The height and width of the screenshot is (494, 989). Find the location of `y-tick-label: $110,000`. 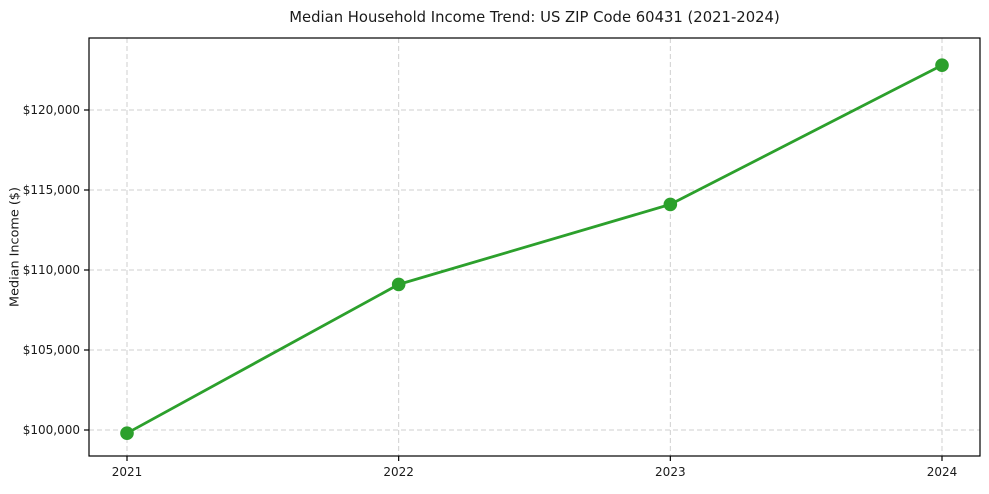

y-tick-label: $110,000 is located at coordinates (51, 270).